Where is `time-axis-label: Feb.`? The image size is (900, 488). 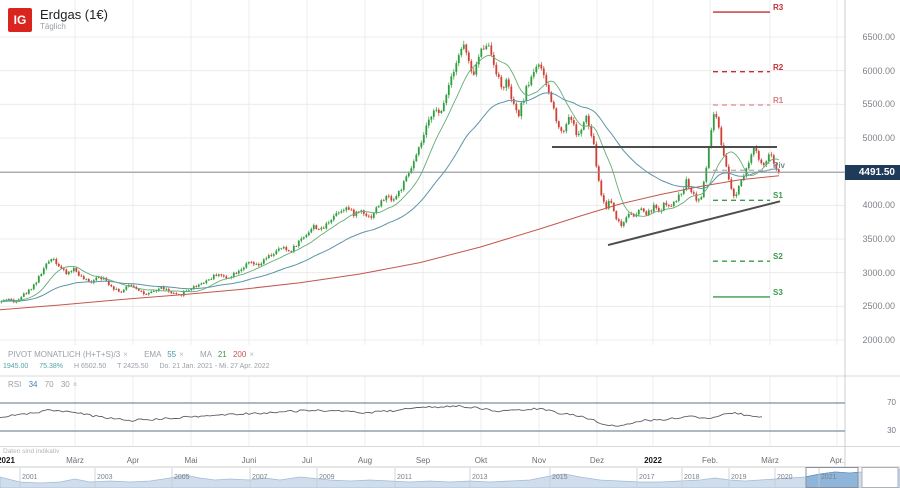 time-axis-label: Feb. is located at coordinates (710, 460).